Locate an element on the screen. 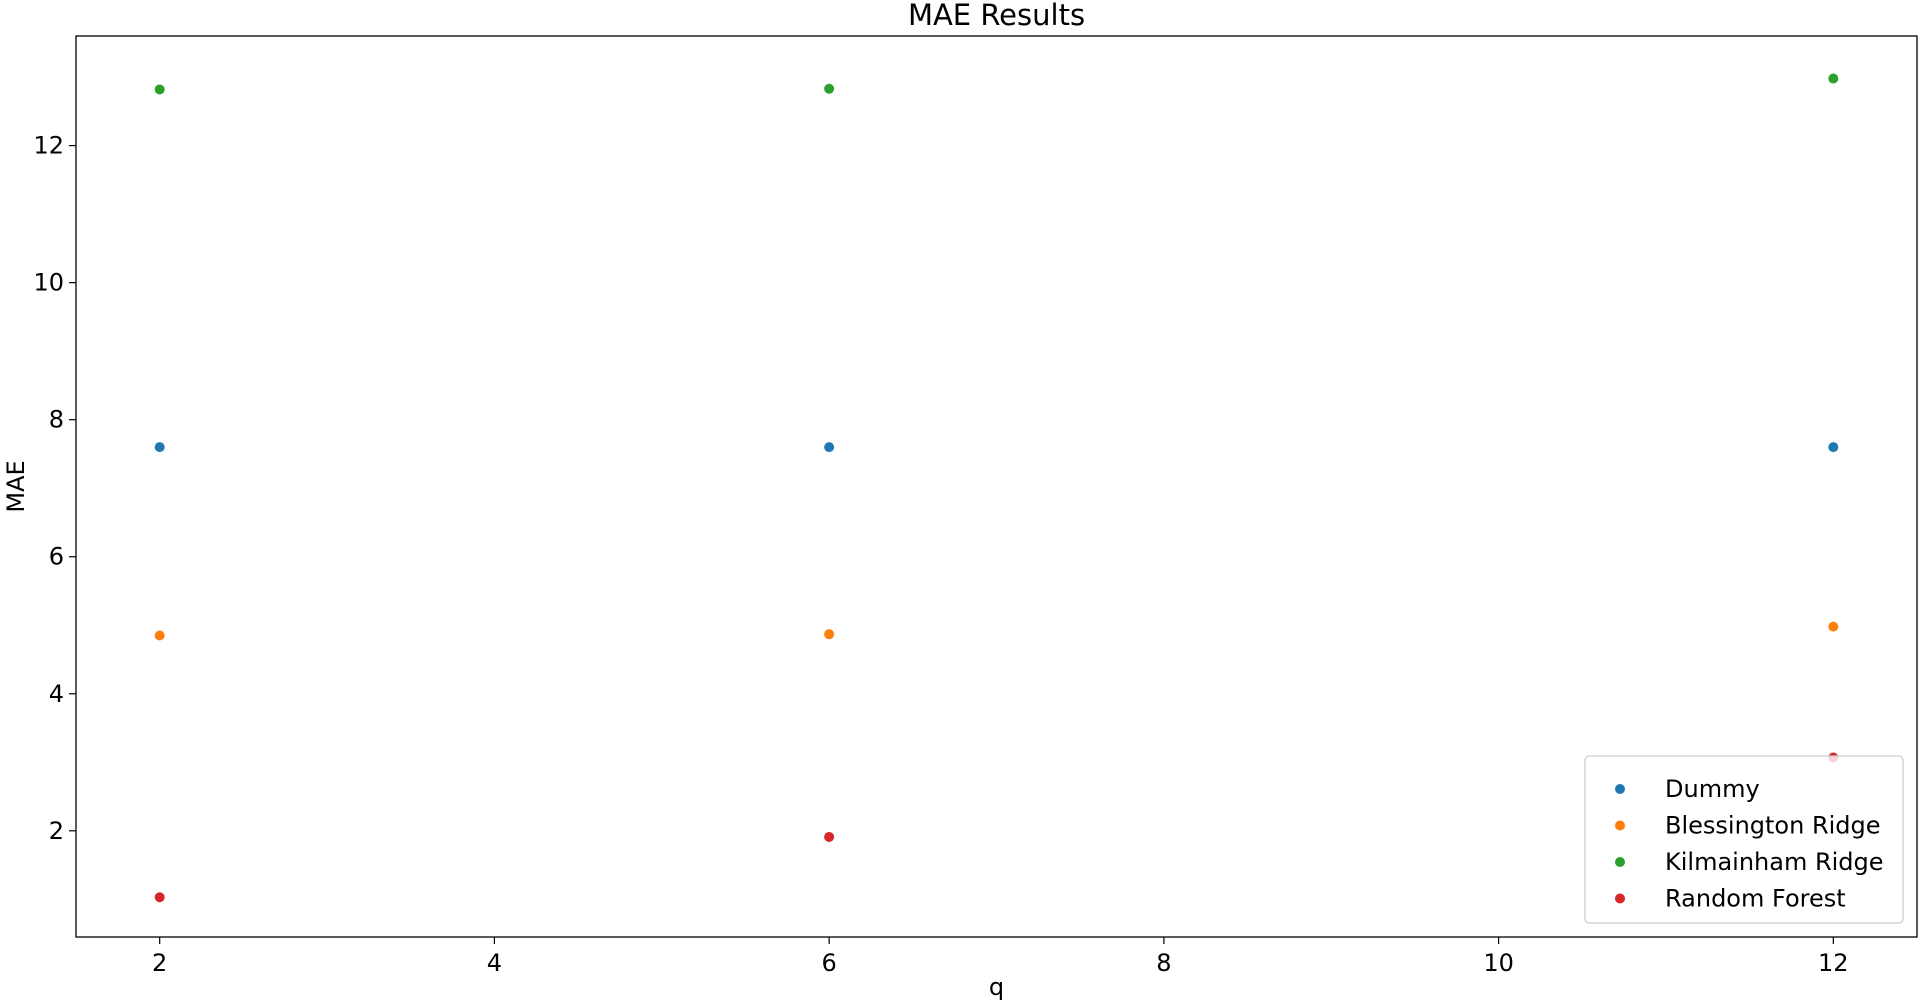 Image resolution: width=1920 pixels, height=1007 pixels. x-tick-label: 8 is located at coordinates (1163, 963).